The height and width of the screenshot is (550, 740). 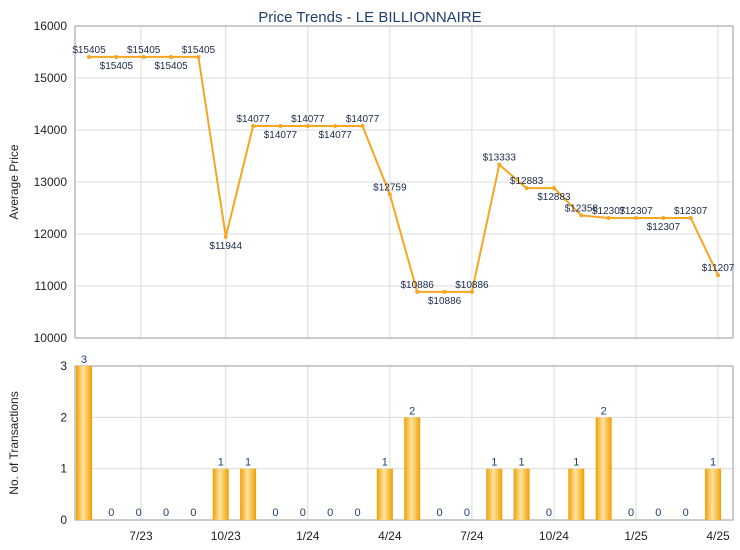 What do you see at coordinates (63, 469) in the screenshot?
I see `volume-y-tick: 1` at bounding box center [63, 469].